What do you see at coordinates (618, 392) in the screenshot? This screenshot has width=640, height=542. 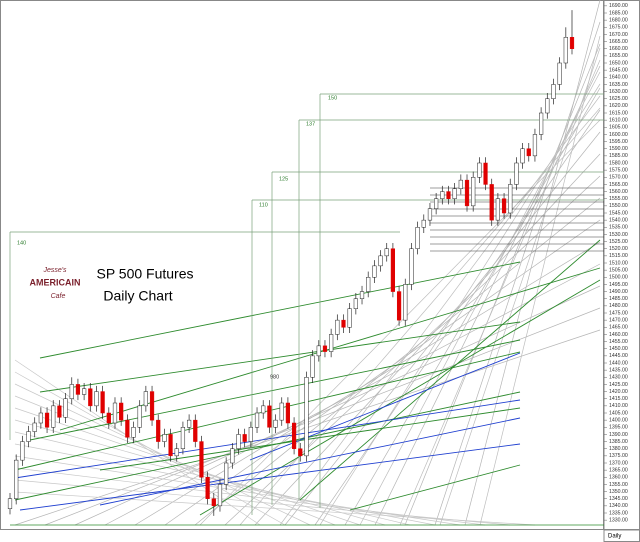 I see `y-tick-label: 1420.00` at bounding box center [618, 392].